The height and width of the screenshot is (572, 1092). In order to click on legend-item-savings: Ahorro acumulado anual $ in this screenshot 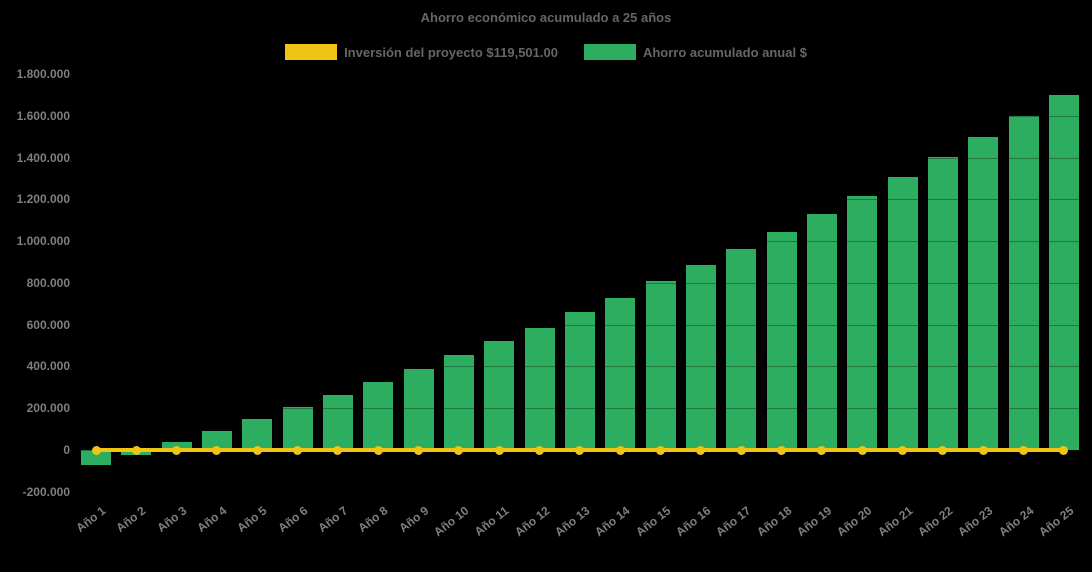, I will do `click(695, 52)`.